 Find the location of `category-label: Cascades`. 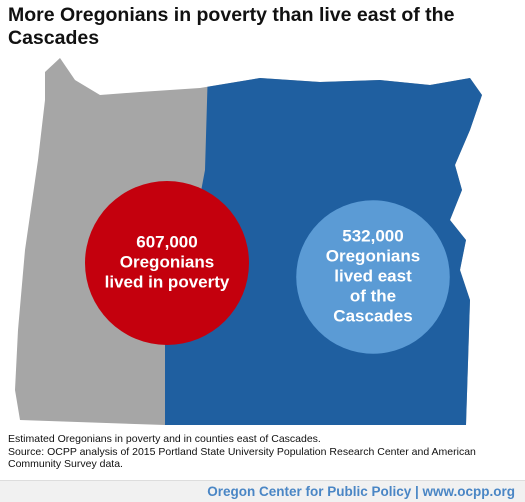

category-label: Cascades is located at coordinates (372, 315).